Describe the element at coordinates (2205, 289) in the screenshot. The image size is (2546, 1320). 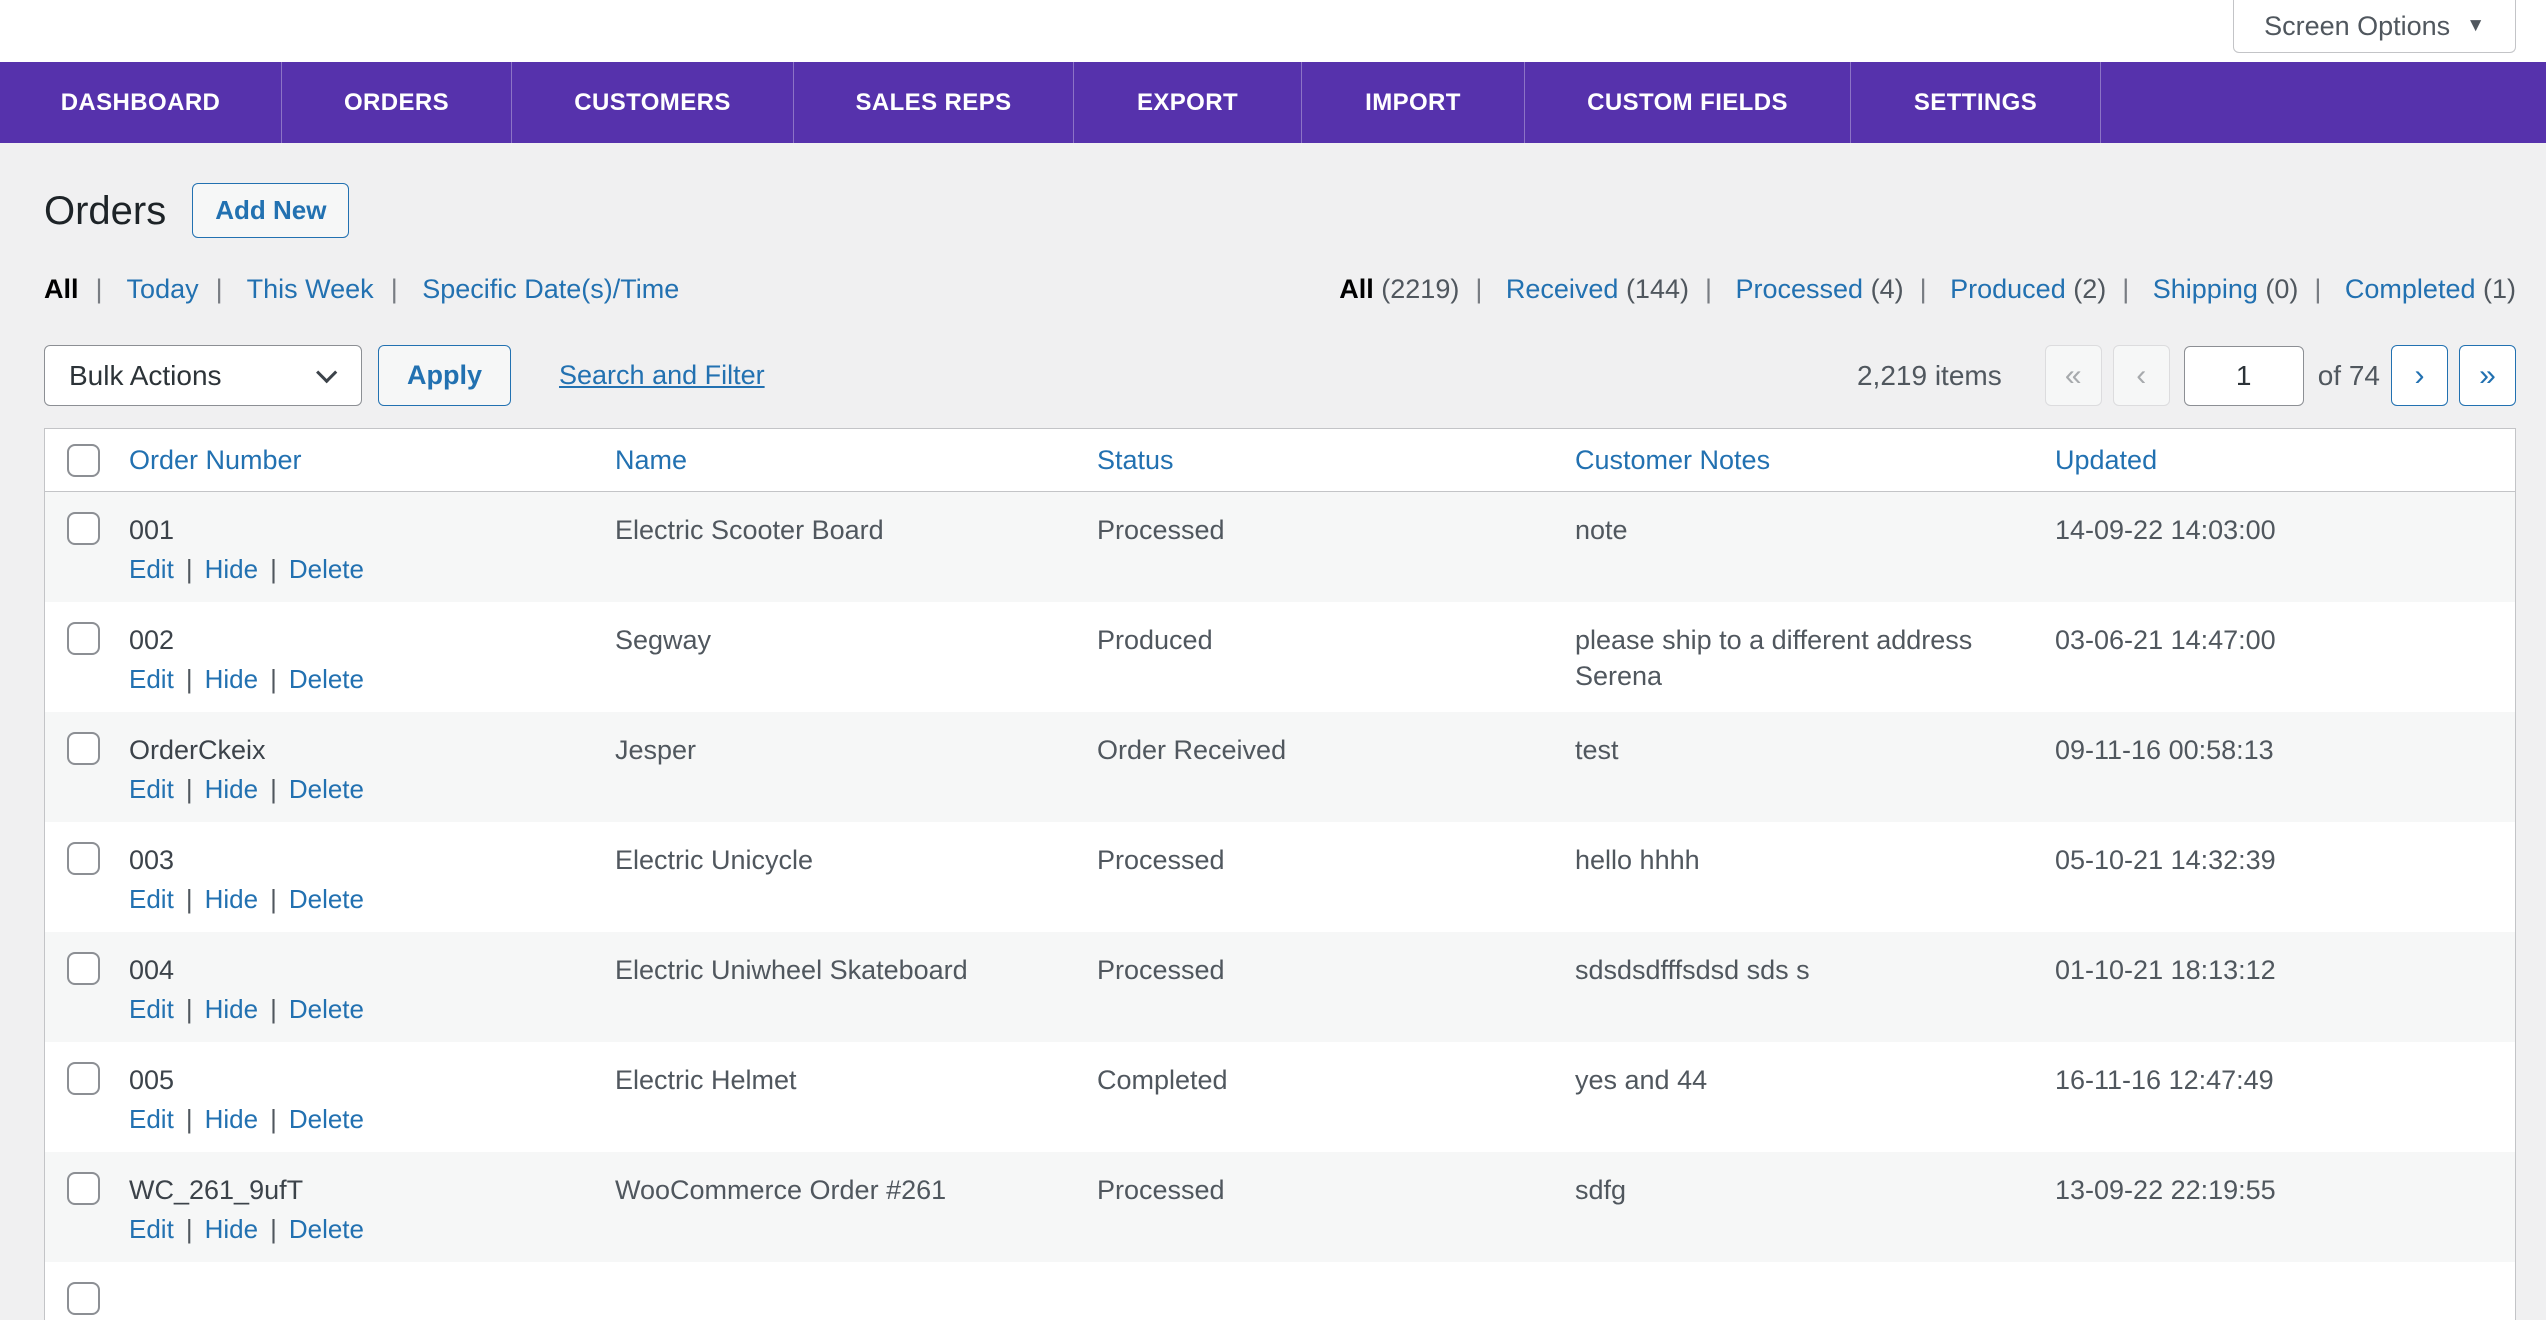
I see `status-filter-label: Shipping` at that location.